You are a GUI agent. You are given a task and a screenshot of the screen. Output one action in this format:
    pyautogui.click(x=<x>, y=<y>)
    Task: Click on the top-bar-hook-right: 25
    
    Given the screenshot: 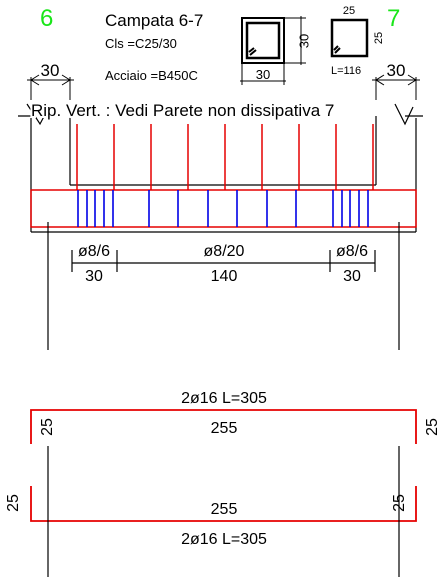 What is the action you would take?
    pyautogui.click(x=432, y=427)
    